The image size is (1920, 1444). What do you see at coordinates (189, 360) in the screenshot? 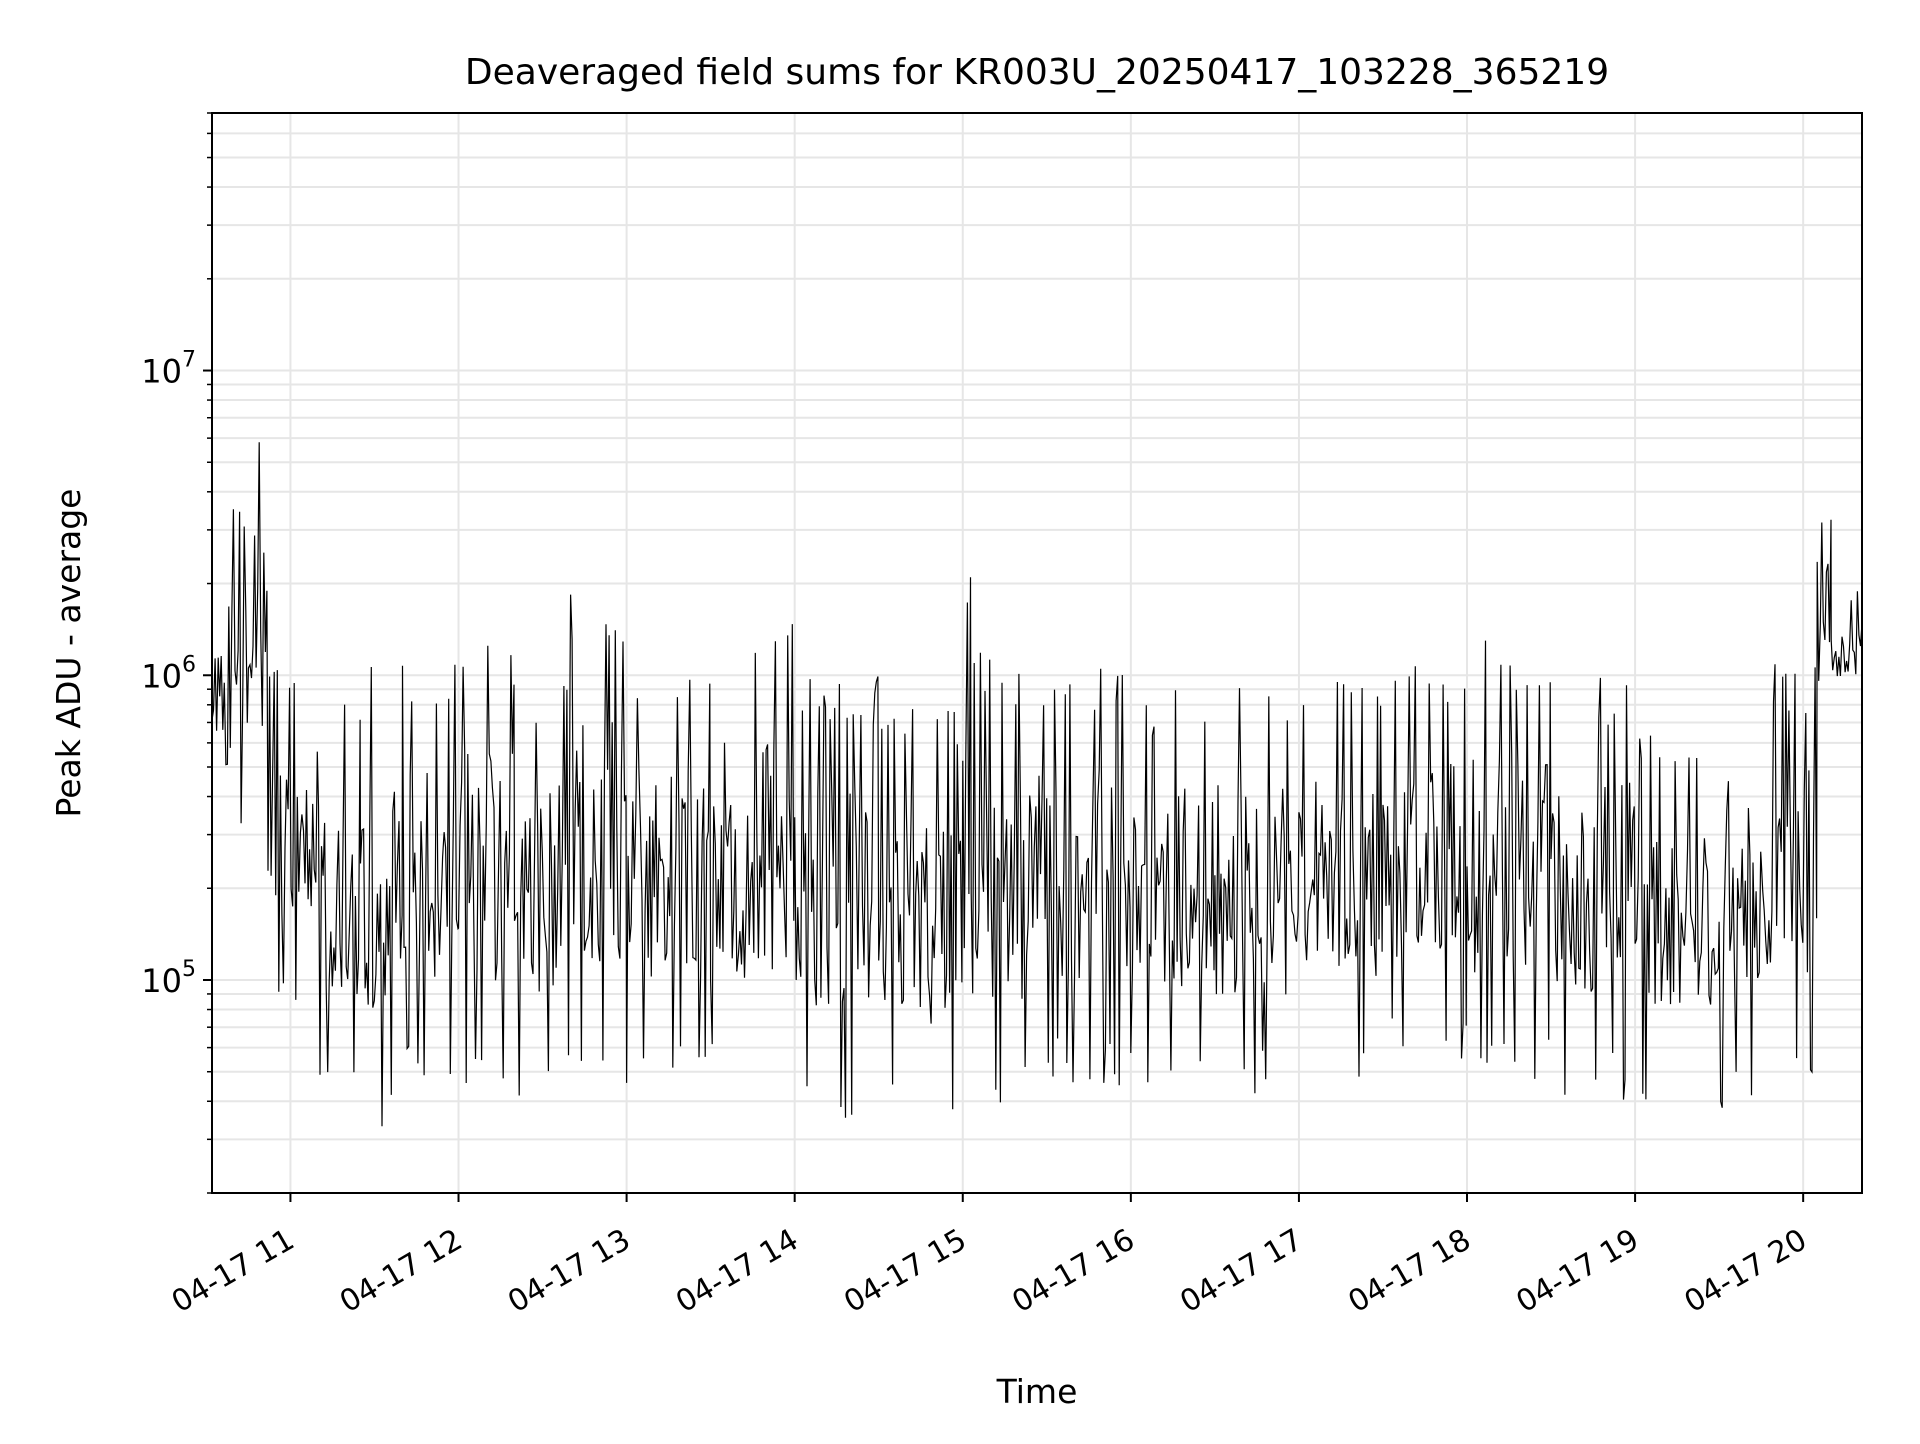
I see `y-tick-exponent: 7` at bounding box center [189, 360].